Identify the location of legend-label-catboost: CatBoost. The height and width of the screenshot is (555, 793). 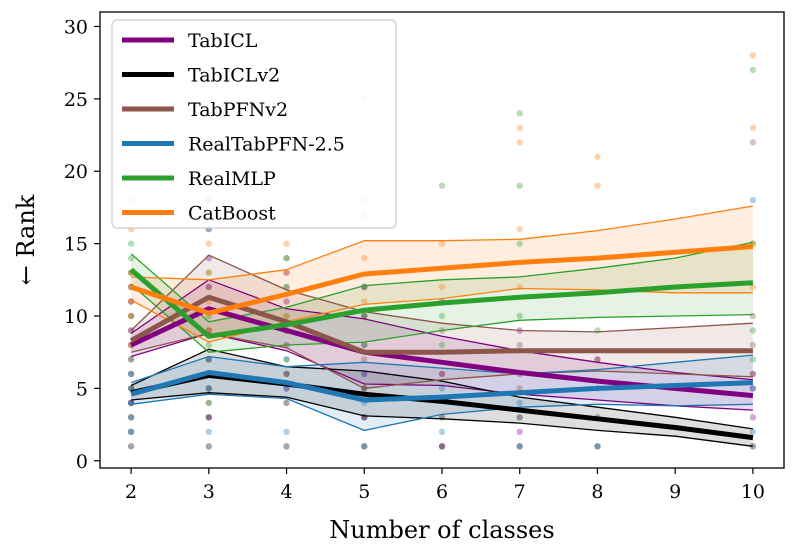
(232, 214).